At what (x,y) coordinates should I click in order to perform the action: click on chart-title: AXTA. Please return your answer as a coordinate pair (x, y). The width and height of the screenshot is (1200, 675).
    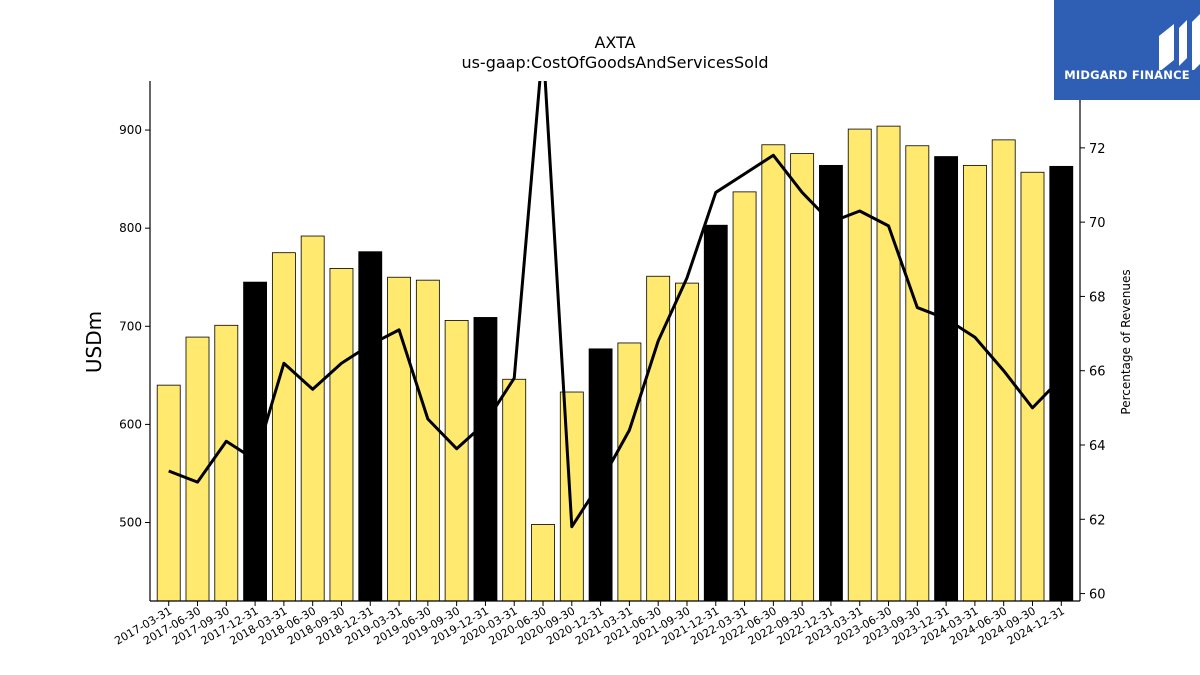
    Looking at the image, I should click on (614, 42).